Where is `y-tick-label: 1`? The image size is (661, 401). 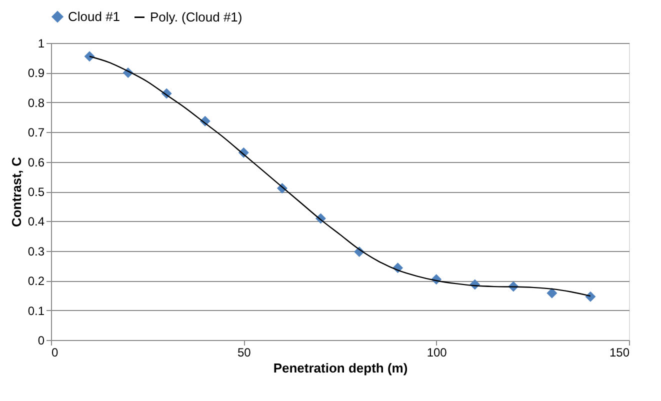 y-tick-label: 1 is located at coordinates (41, 43).